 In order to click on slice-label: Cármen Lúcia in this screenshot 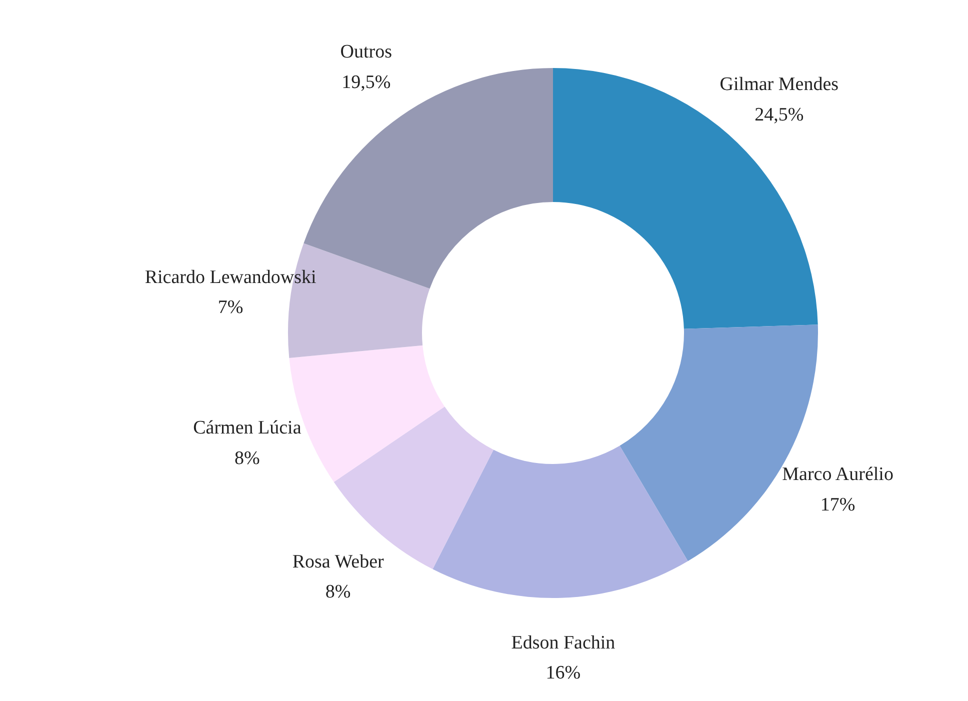, I will do `click(247, 428)`.